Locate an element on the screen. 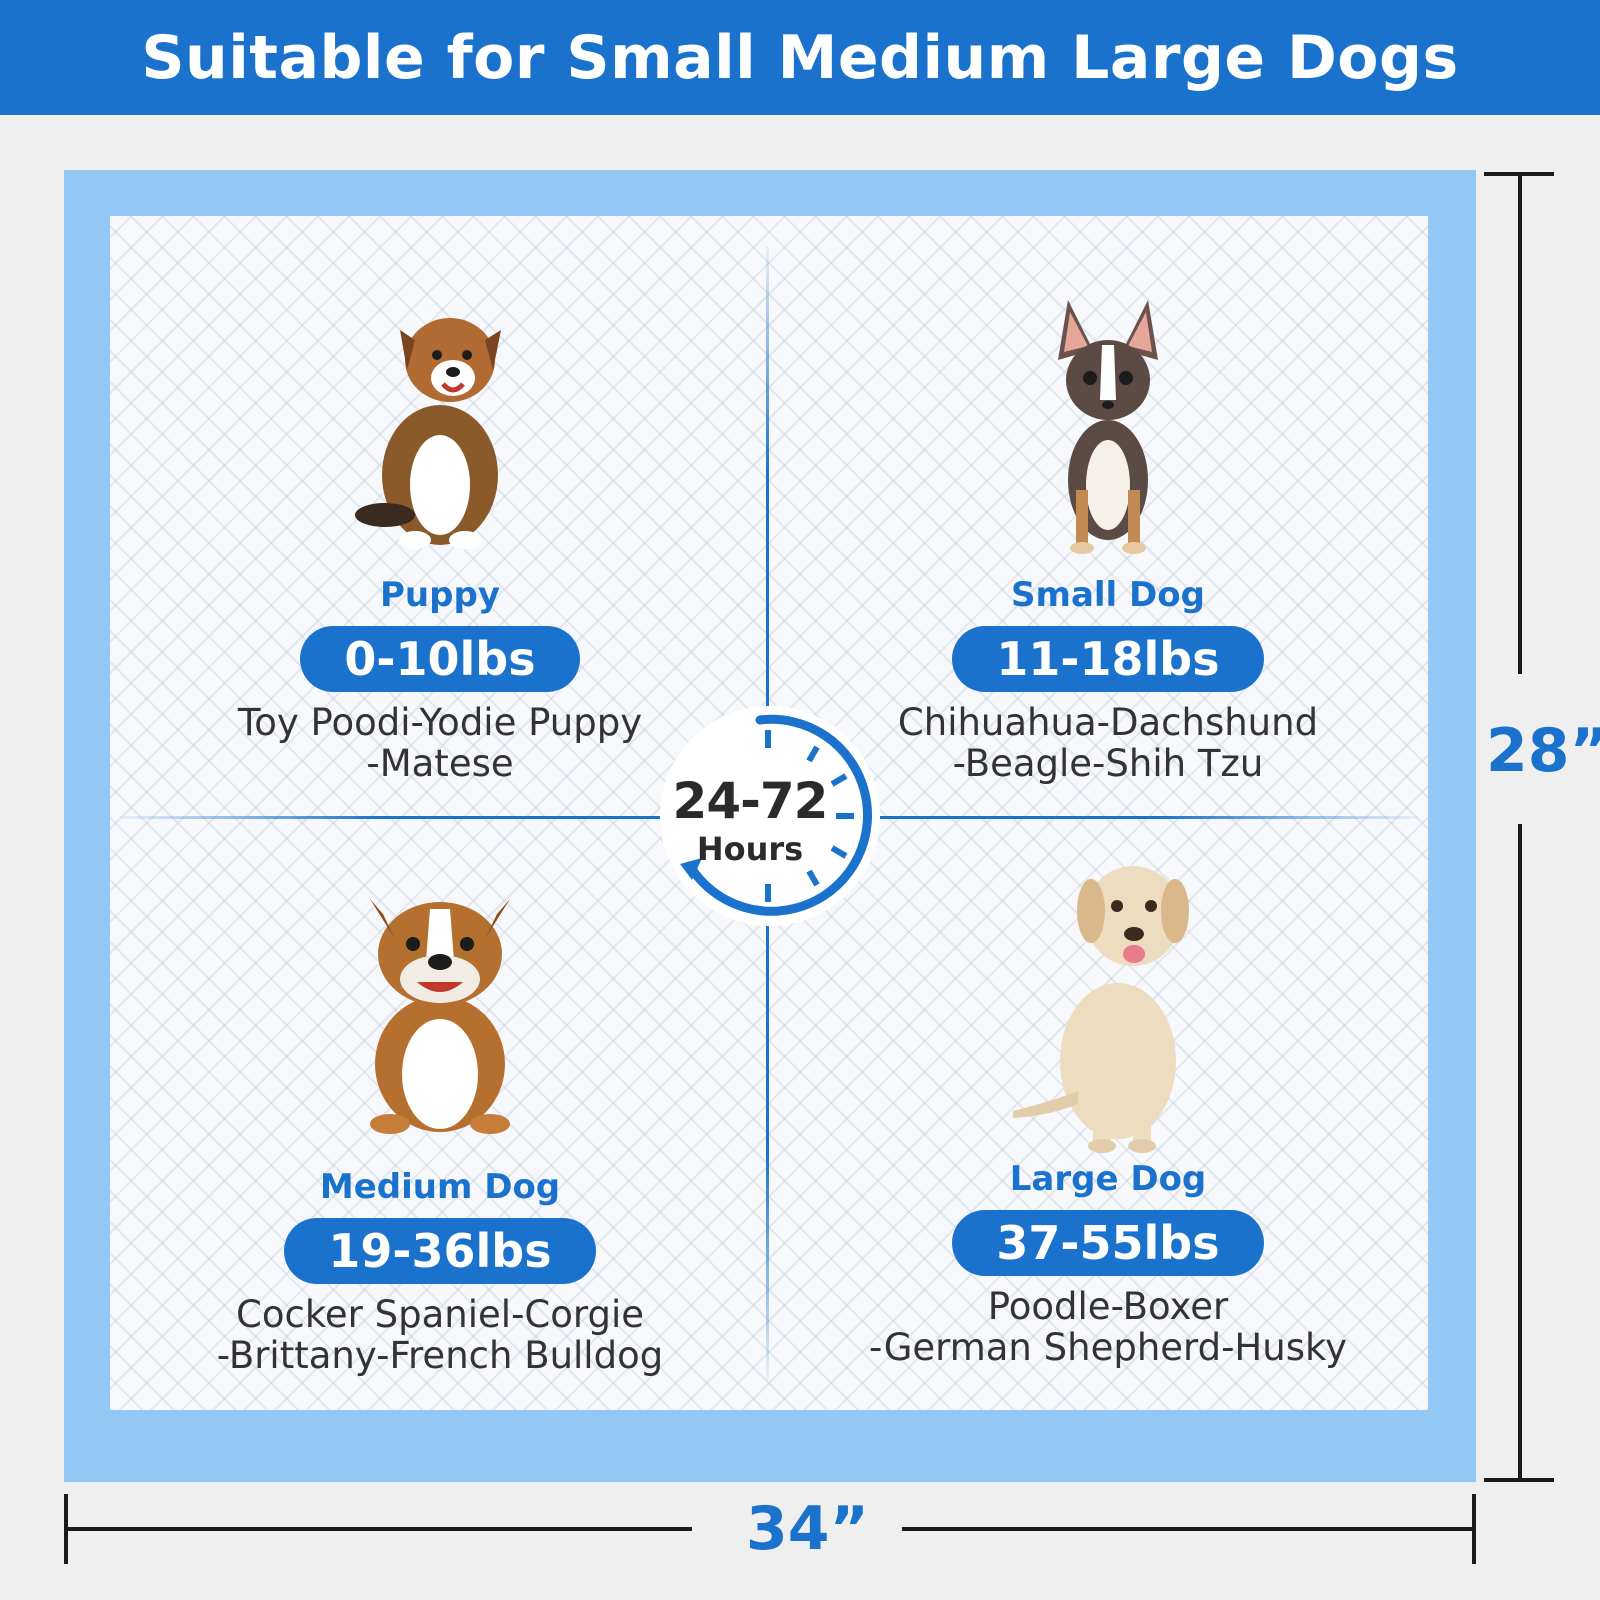 The image size is (1600, 1600). clock-icon is located at coordinates (776, 815).